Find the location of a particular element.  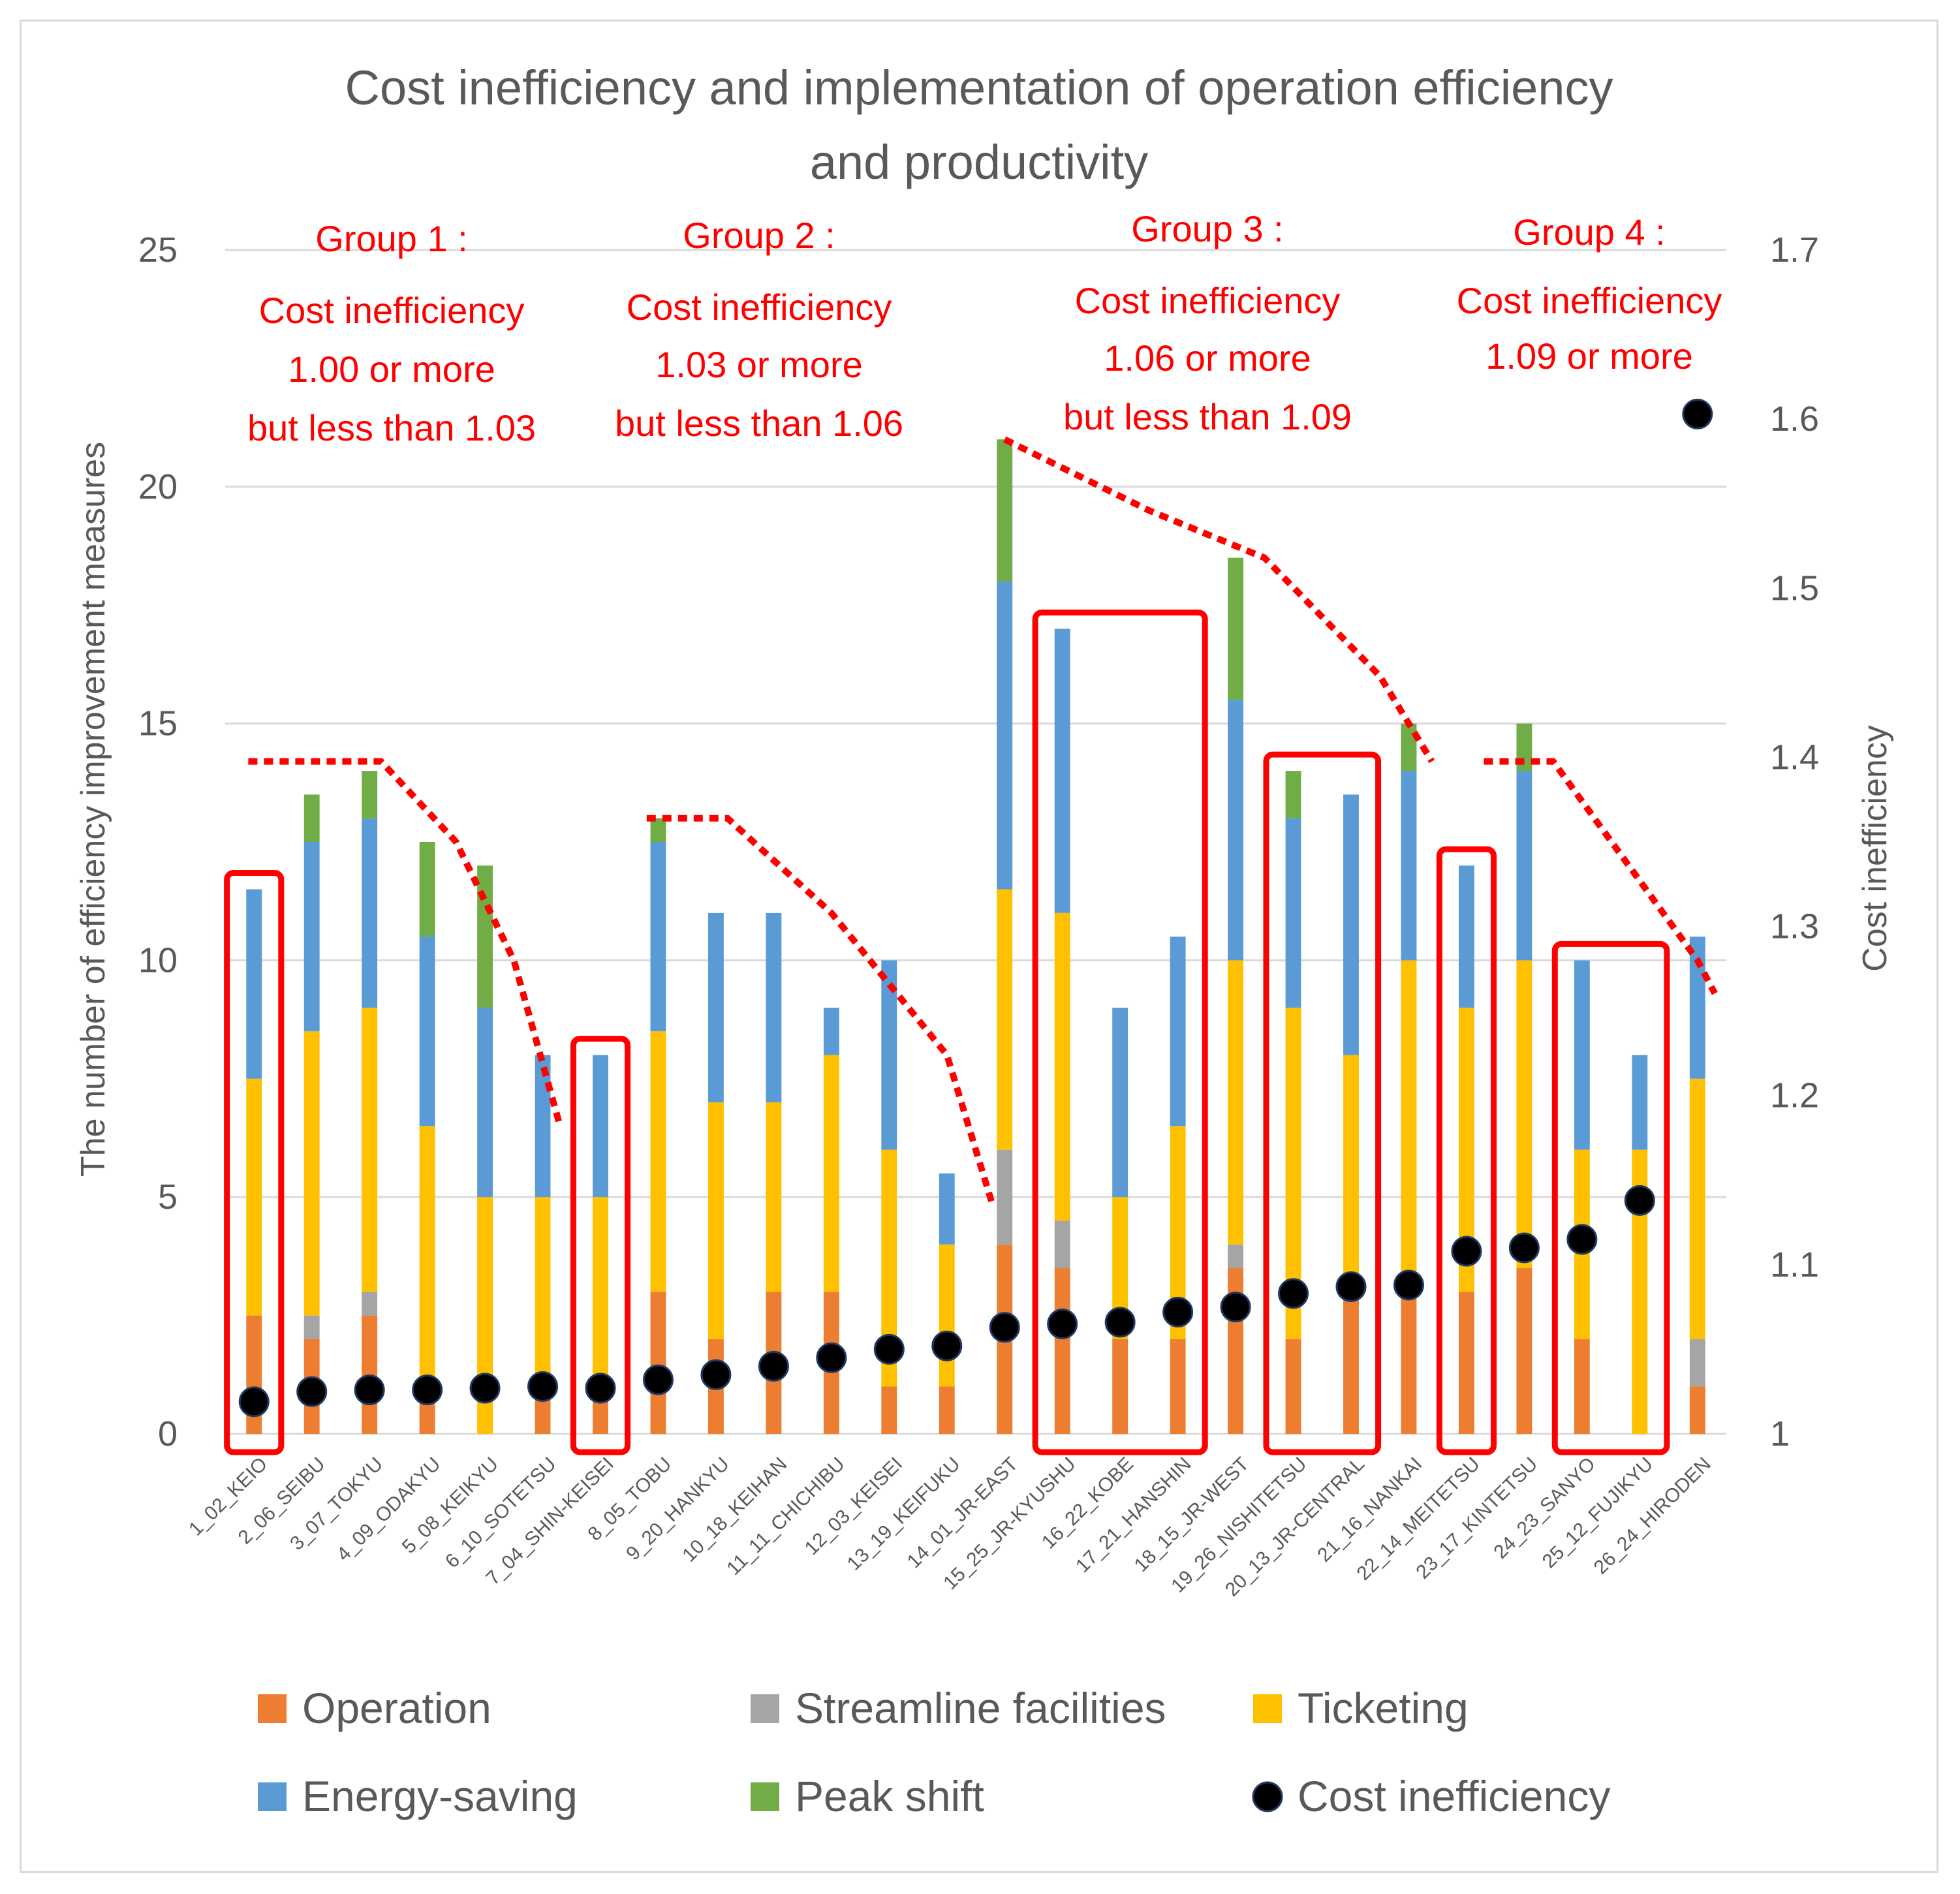

y-tick-label: 10 is located at coordinates (158, 960).